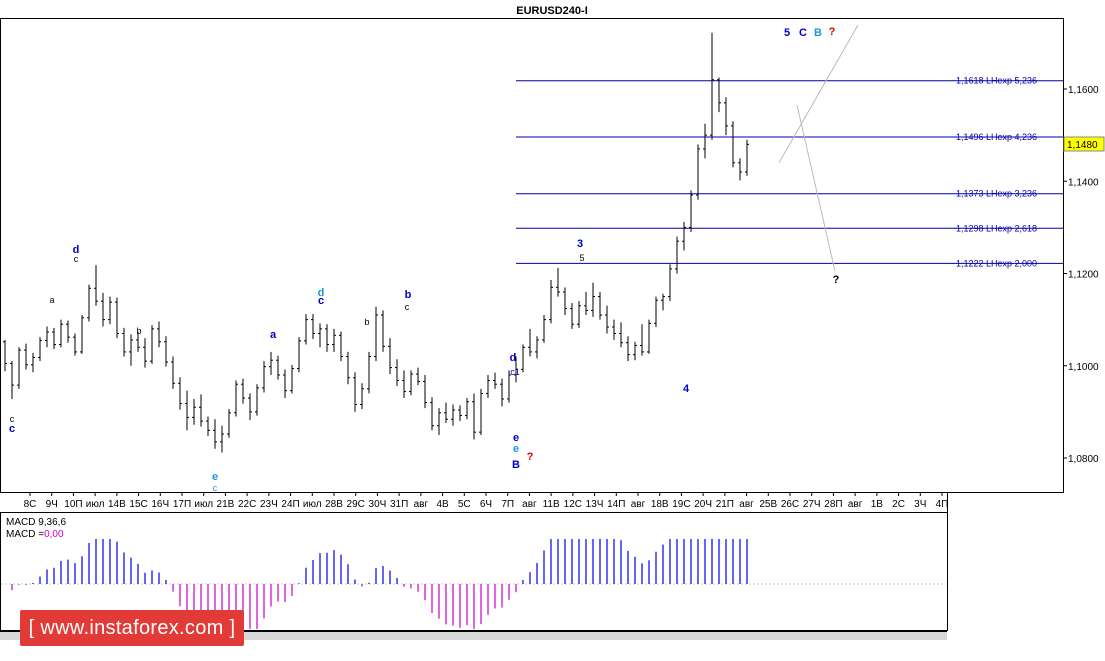 The height and width of the screenshot is (661, 1105). What do you see at coordinates (52, 504) in the screenshot?
I see `time-label-1: 9Ч` at bounding box center [52, 504].